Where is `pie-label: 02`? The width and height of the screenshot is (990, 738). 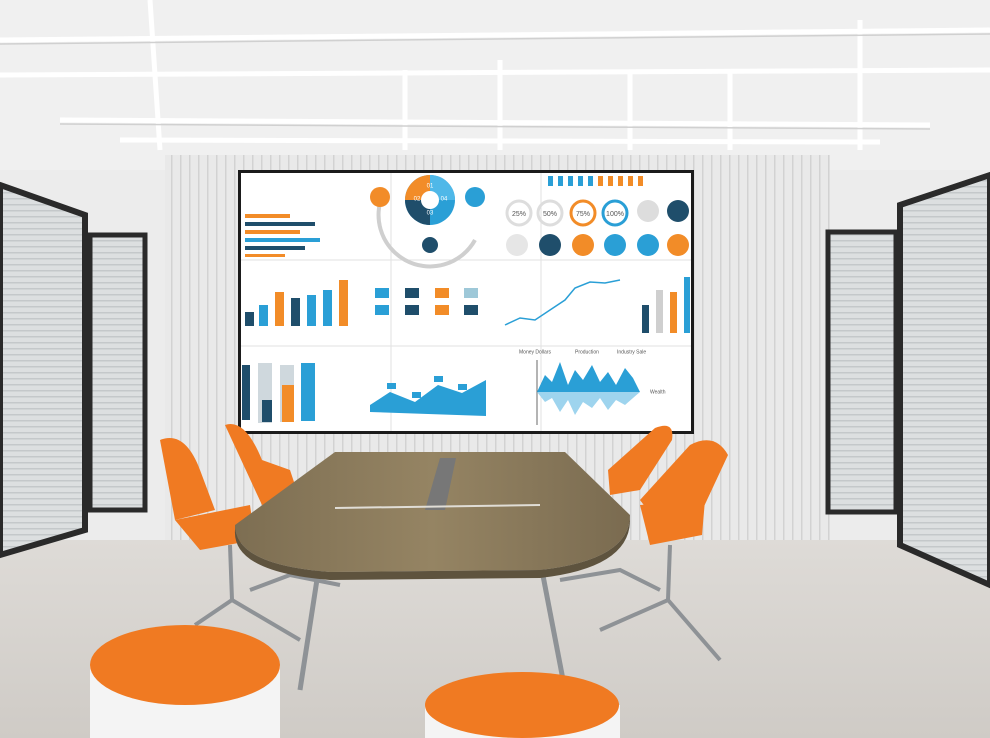 pie-label: 02 is located at coordinates (417, 200).